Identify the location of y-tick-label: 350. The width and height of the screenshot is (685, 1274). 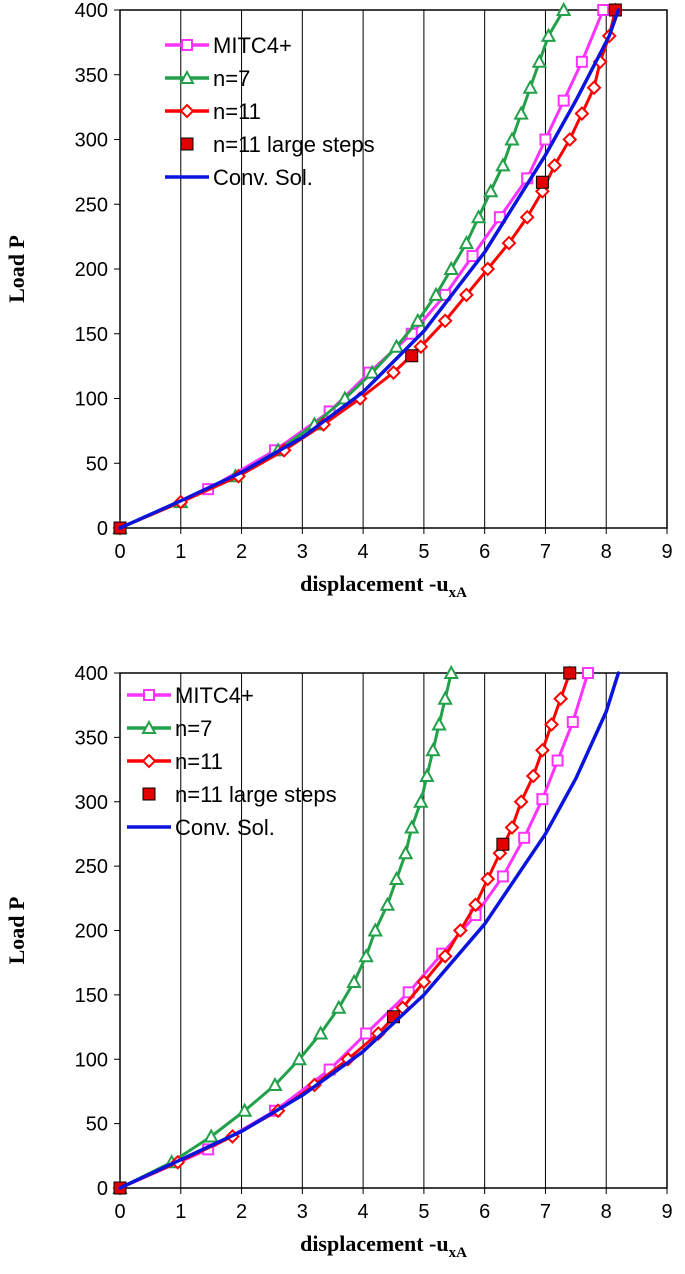
(91, 76).